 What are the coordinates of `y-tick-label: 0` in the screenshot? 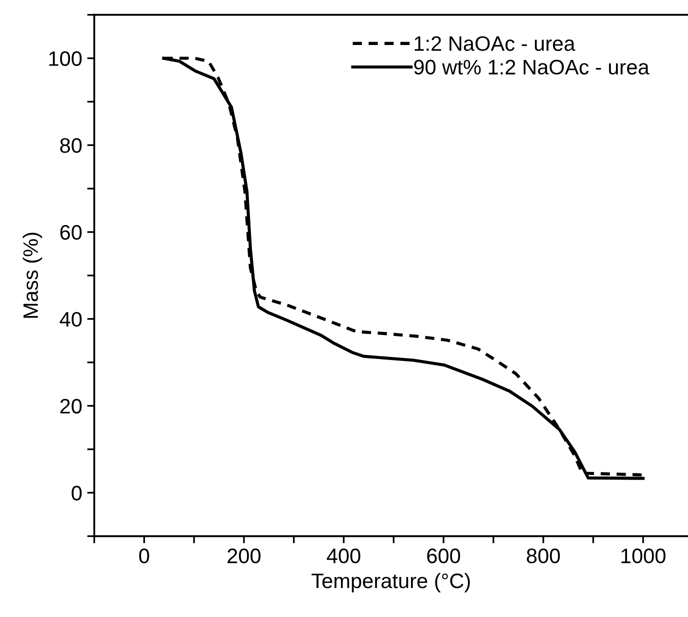 It's located at (77, 493).